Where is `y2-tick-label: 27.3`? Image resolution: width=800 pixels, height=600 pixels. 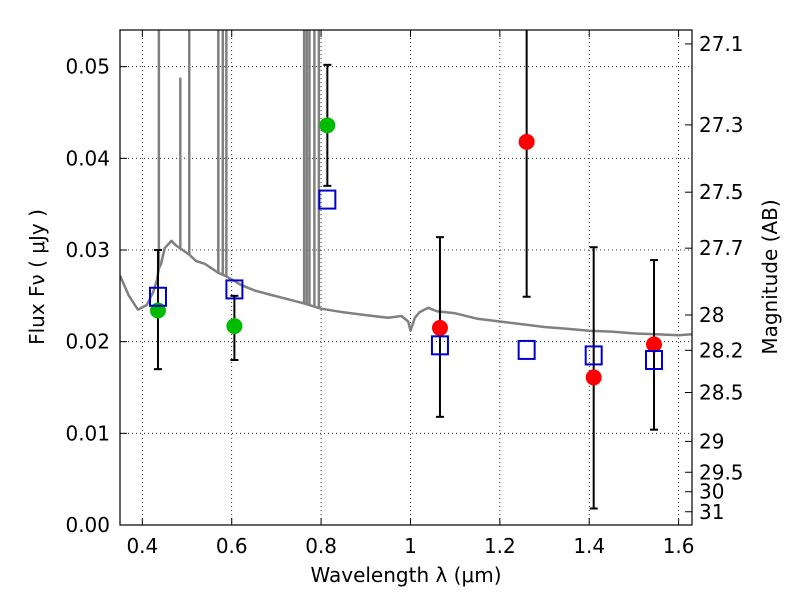
y2-tick-label: 27.3 is located at coordinates (721, 125).